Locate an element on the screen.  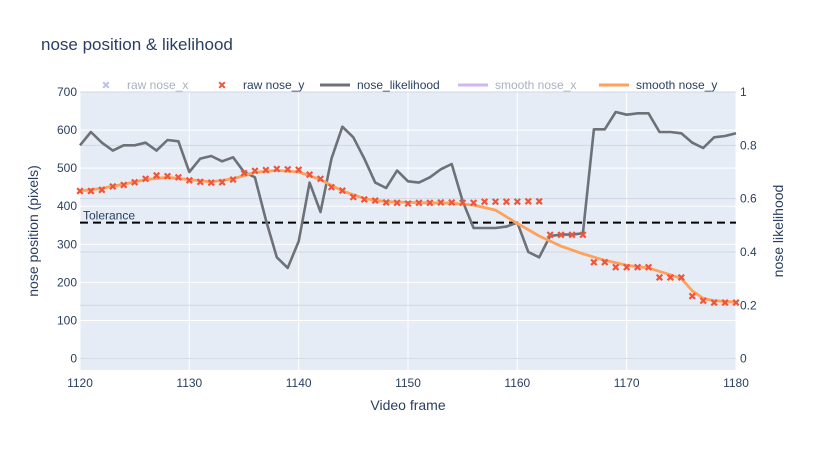
legend-label: raw nose_y is located at coordinates (273, 85).